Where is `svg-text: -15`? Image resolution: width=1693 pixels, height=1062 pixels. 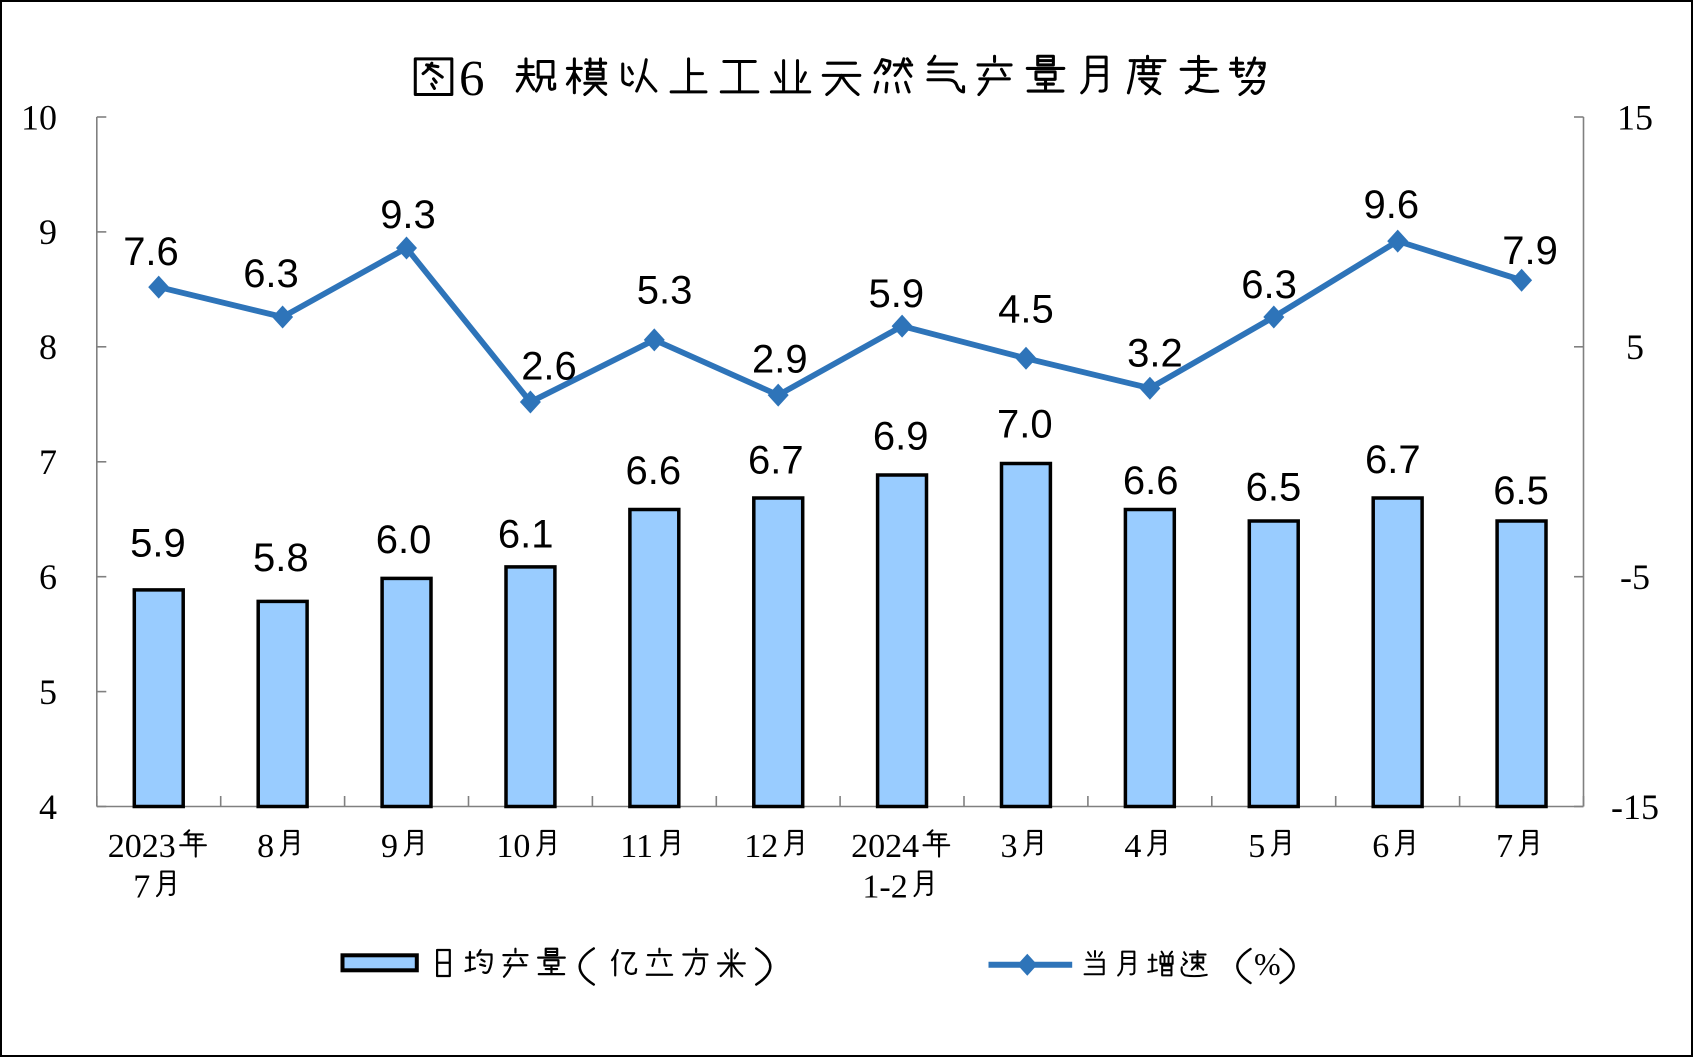 svg-text: -15 is located at coordinates (1635, 807).